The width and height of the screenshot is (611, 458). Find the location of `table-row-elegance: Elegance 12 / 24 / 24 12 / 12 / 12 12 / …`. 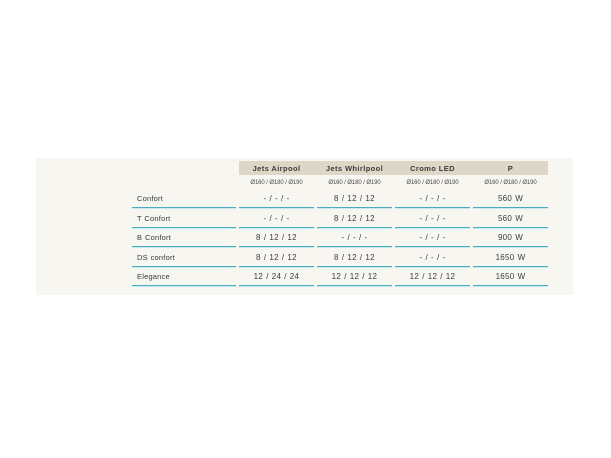

table-row-elegance: Elegance 12 / 24 / 24 12 / 12 / 12 12 / … is located at coordinates (340, 276).